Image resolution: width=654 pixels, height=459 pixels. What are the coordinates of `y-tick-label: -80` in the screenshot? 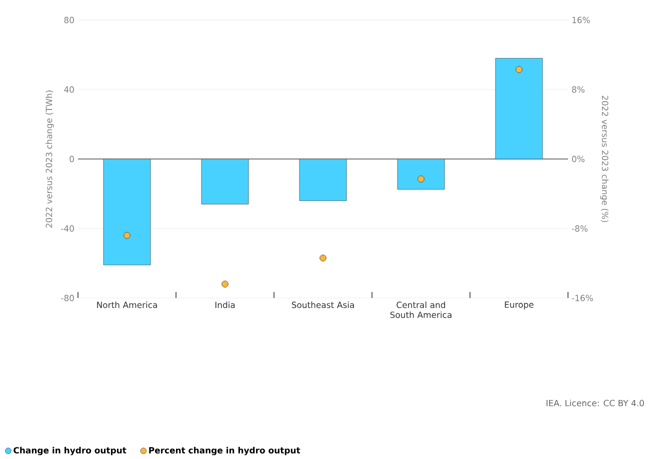 It's located at (67, 298).